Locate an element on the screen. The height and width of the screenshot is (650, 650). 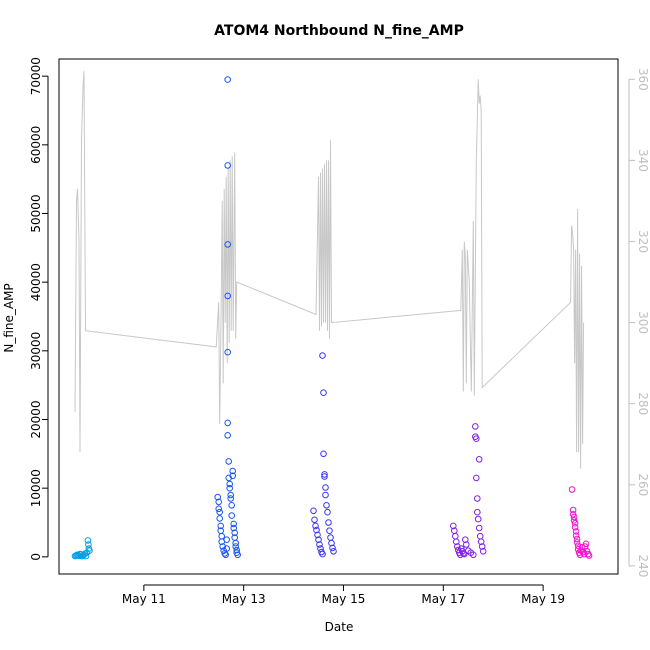
x-tick-label: May 15 is located at coordinates (344, 599).